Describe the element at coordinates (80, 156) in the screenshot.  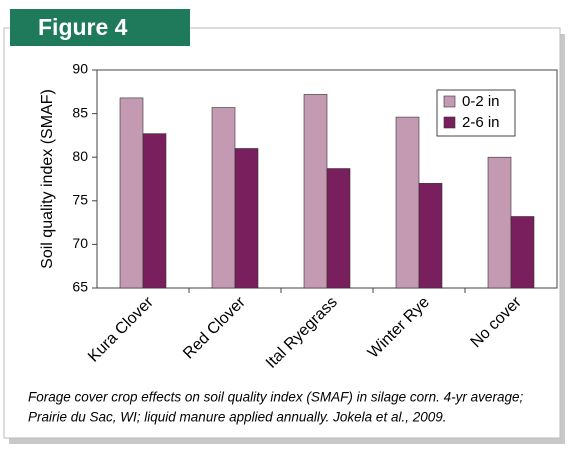
I see `y-tick-label: 80` at that location.